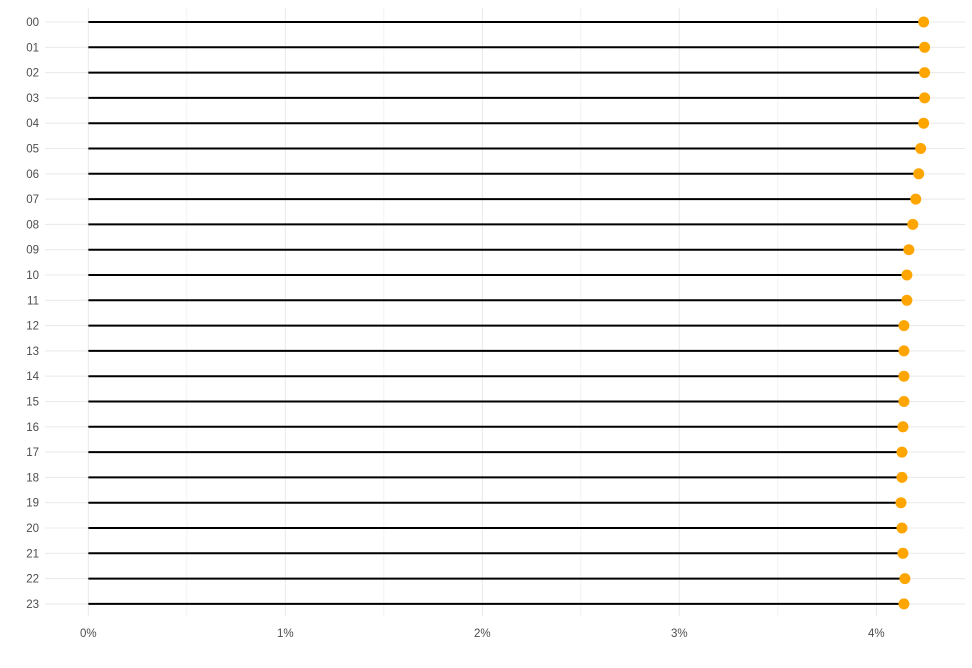 This screenshot has height=668, width=972. Describe the element at coordinates (32, 23) in the screenshot. I see `y-tick-label: 00` at that location.